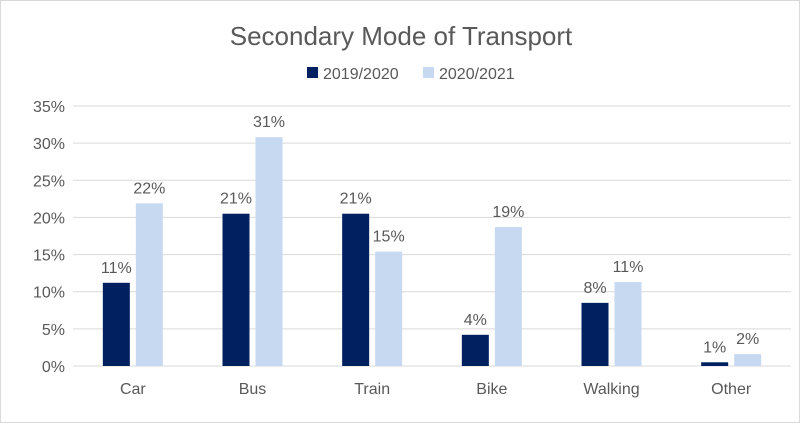 The image size is (800, 427). I want to click on y-tick-label: 30%, so click(49, 144).